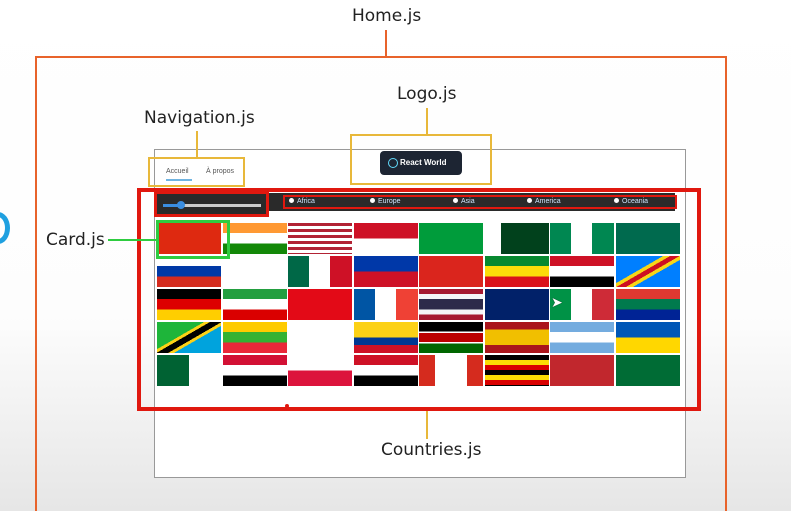 This screenshot has height=511, width=791. Describe the element at coordinates (172, 205) in the screenshot. I see `slider-fill` at that location.